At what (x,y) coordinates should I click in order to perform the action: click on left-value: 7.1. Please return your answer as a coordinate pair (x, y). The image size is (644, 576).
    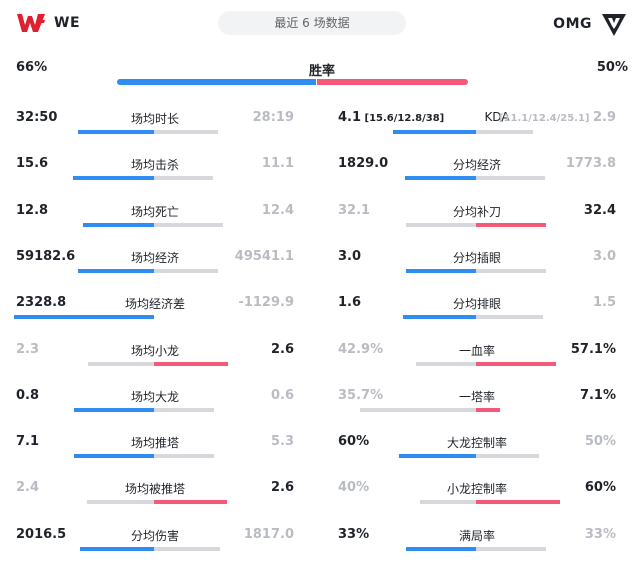
    Looking at the image, I should click on (28, 442).